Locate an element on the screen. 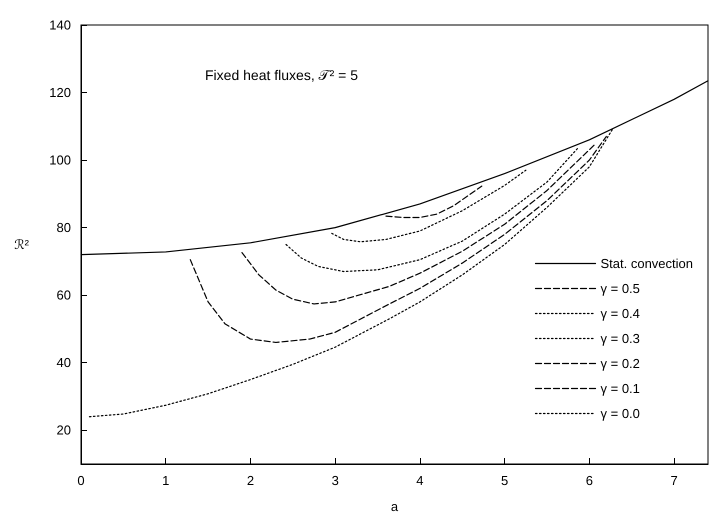 The image size is (710, 520). legend-label: γ = 0.4 is located at coordinates (620, 313).